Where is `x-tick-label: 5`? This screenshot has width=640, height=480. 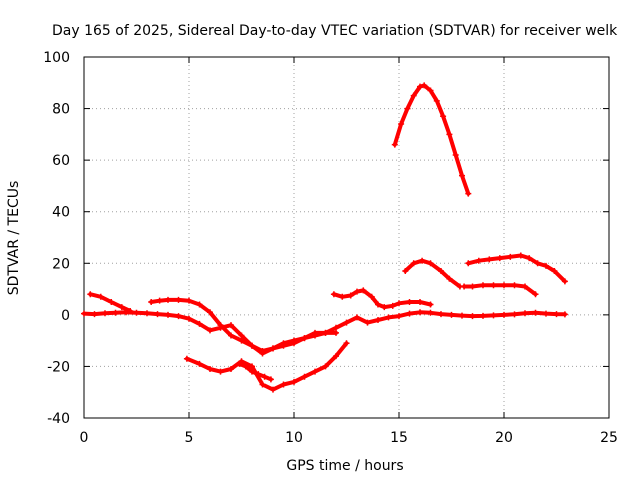
x-tick-label: 5 is located at coordinates (189, 438).